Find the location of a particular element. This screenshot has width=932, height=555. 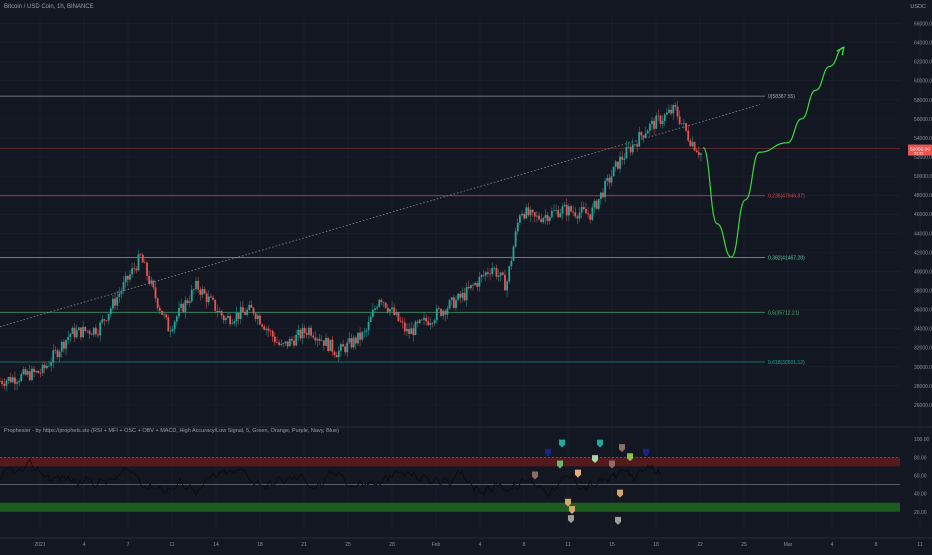

fib-level-label: 0.382(41467.28) is located at coordinates (786, 258).